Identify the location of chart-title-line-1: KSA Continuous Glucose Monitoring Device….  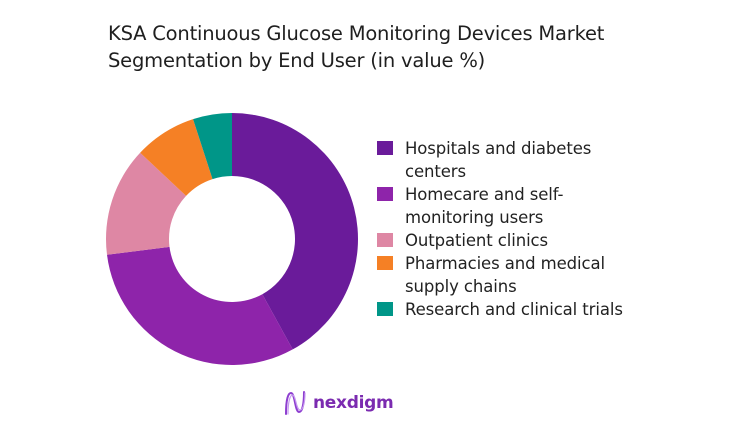
(356, 33).